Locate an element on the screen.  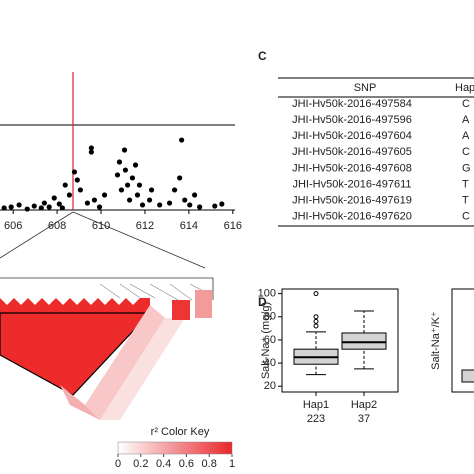
x-tick-label: 606 is located at coordinates (13, 226).